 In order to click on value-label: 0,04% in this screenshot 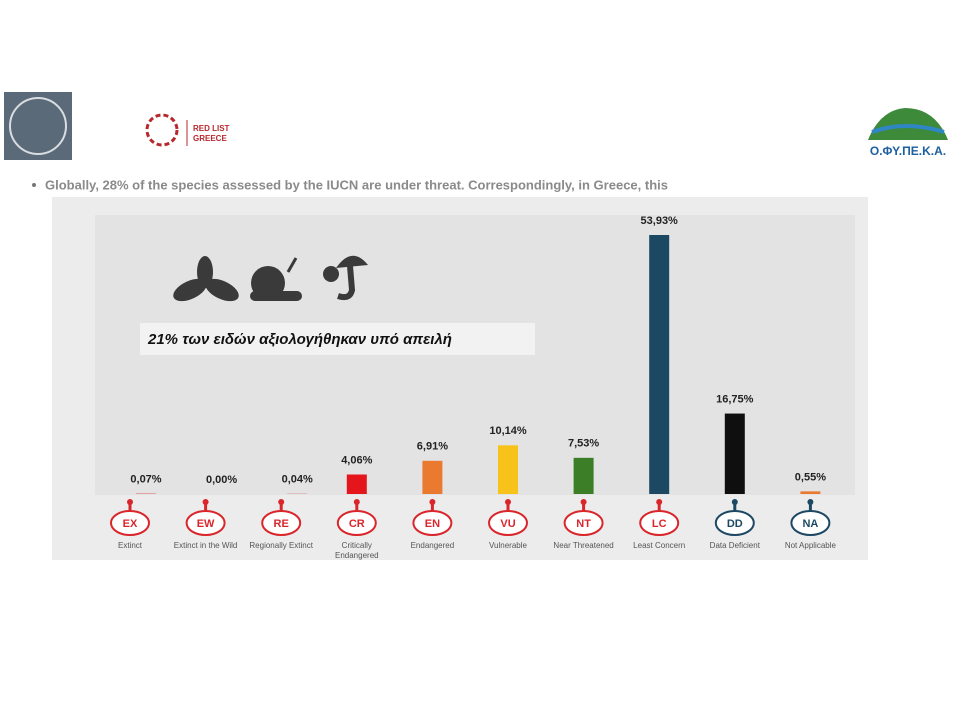, I will do `click(297, 480)`.